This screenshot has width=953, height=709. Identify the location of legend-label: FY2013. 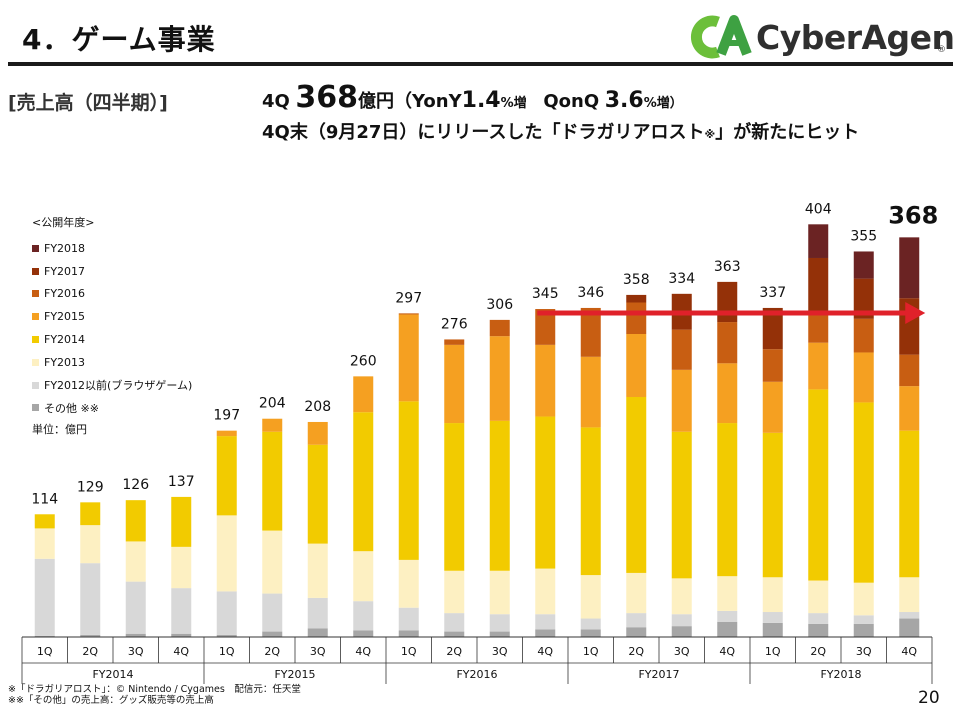
(65, 362).